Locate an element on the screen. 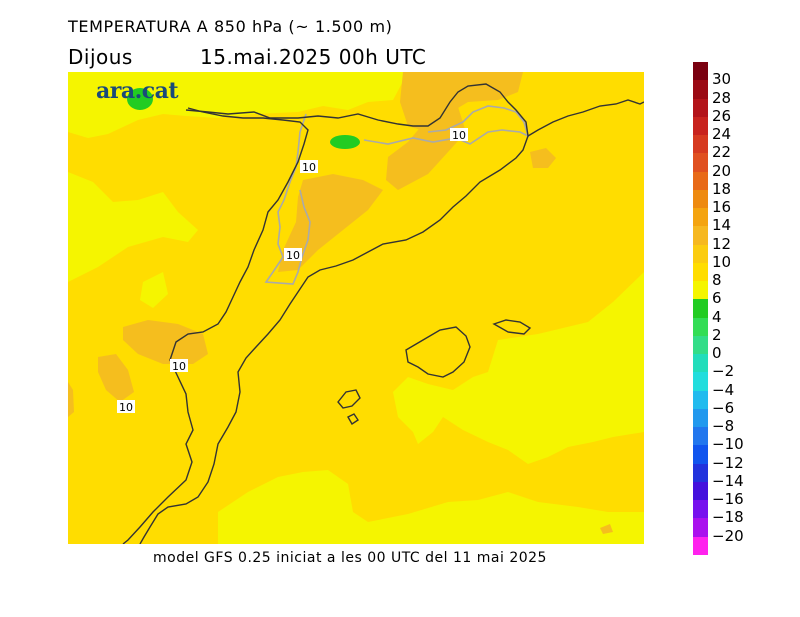  scale-label: 26 is located at coordinates (722, 115).